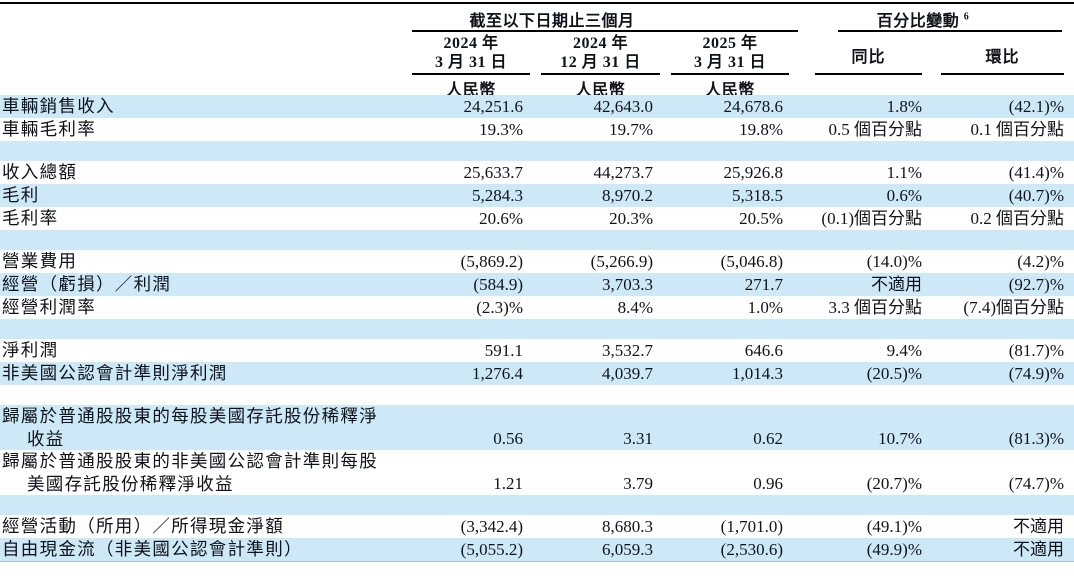 The height and width of the screenshot is (576, 1074). I want to click on cell-2024-03-31: (5,055.2), so click(491, 549).